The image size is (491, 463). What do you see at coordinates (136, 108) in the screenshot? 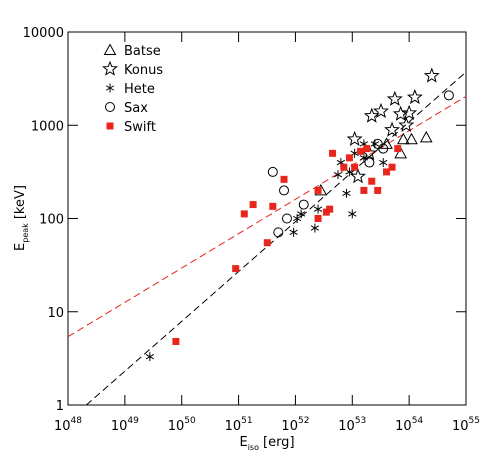
I see `legend-label: Sax` at bounding box center [136, 108].